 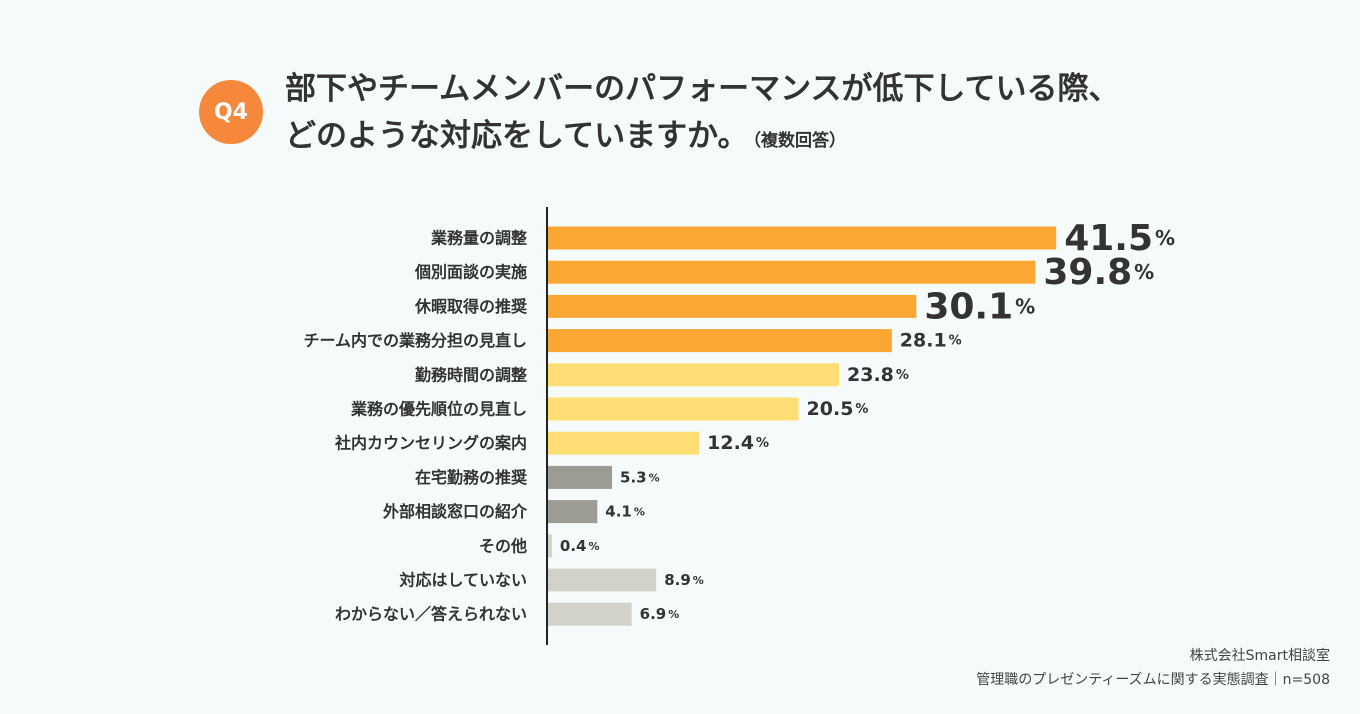 What do you see at coordinates (455, 511) in the screenshot?
I see `category-label-8: 外部相談窓口の紹介` at bounding box center [455, 511].